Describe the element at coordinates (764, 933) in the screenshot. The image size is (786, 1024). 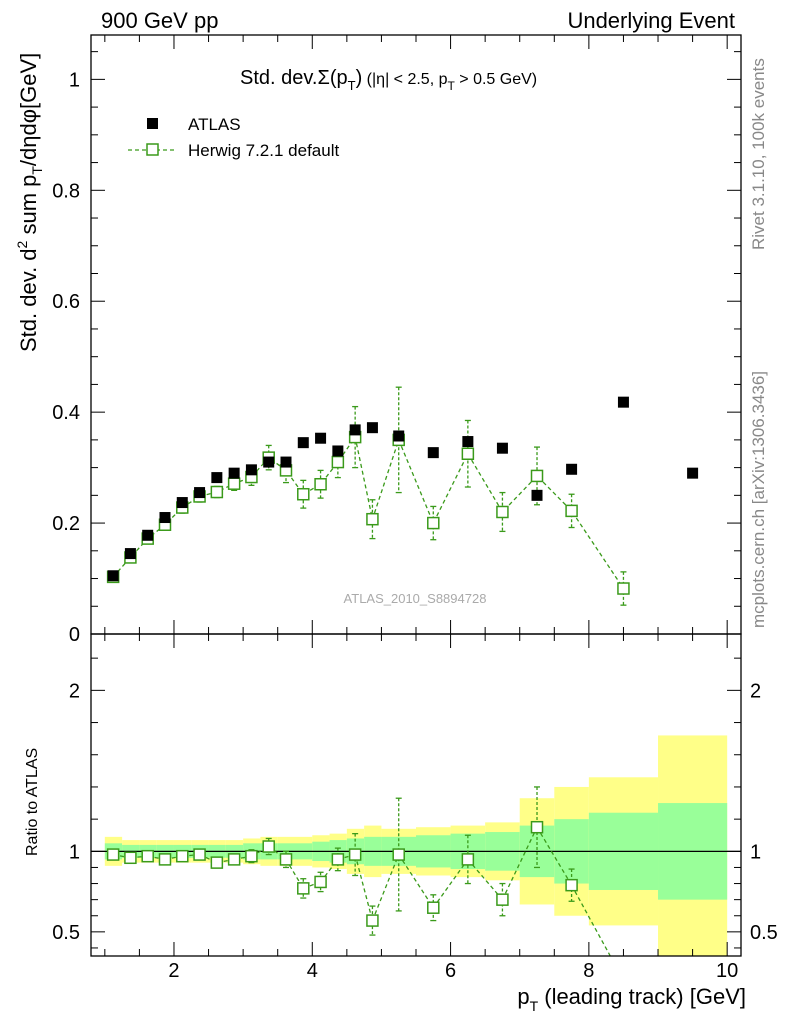
I see `ratio-y-tick-label-right: 0.5` at that location.